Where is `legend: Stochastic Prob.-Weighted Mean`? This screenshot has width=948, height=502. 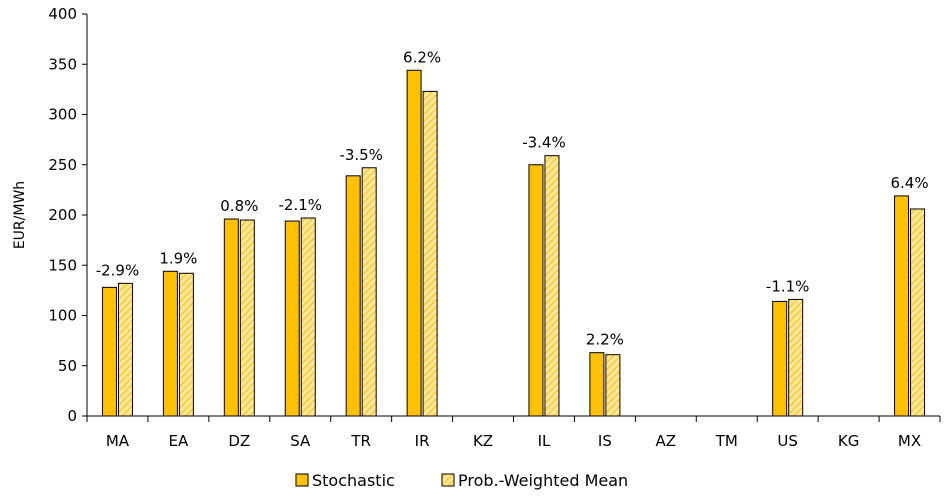
legend: Stochastic Prob.-Weighted Mean is located at coordinates (461, 480).